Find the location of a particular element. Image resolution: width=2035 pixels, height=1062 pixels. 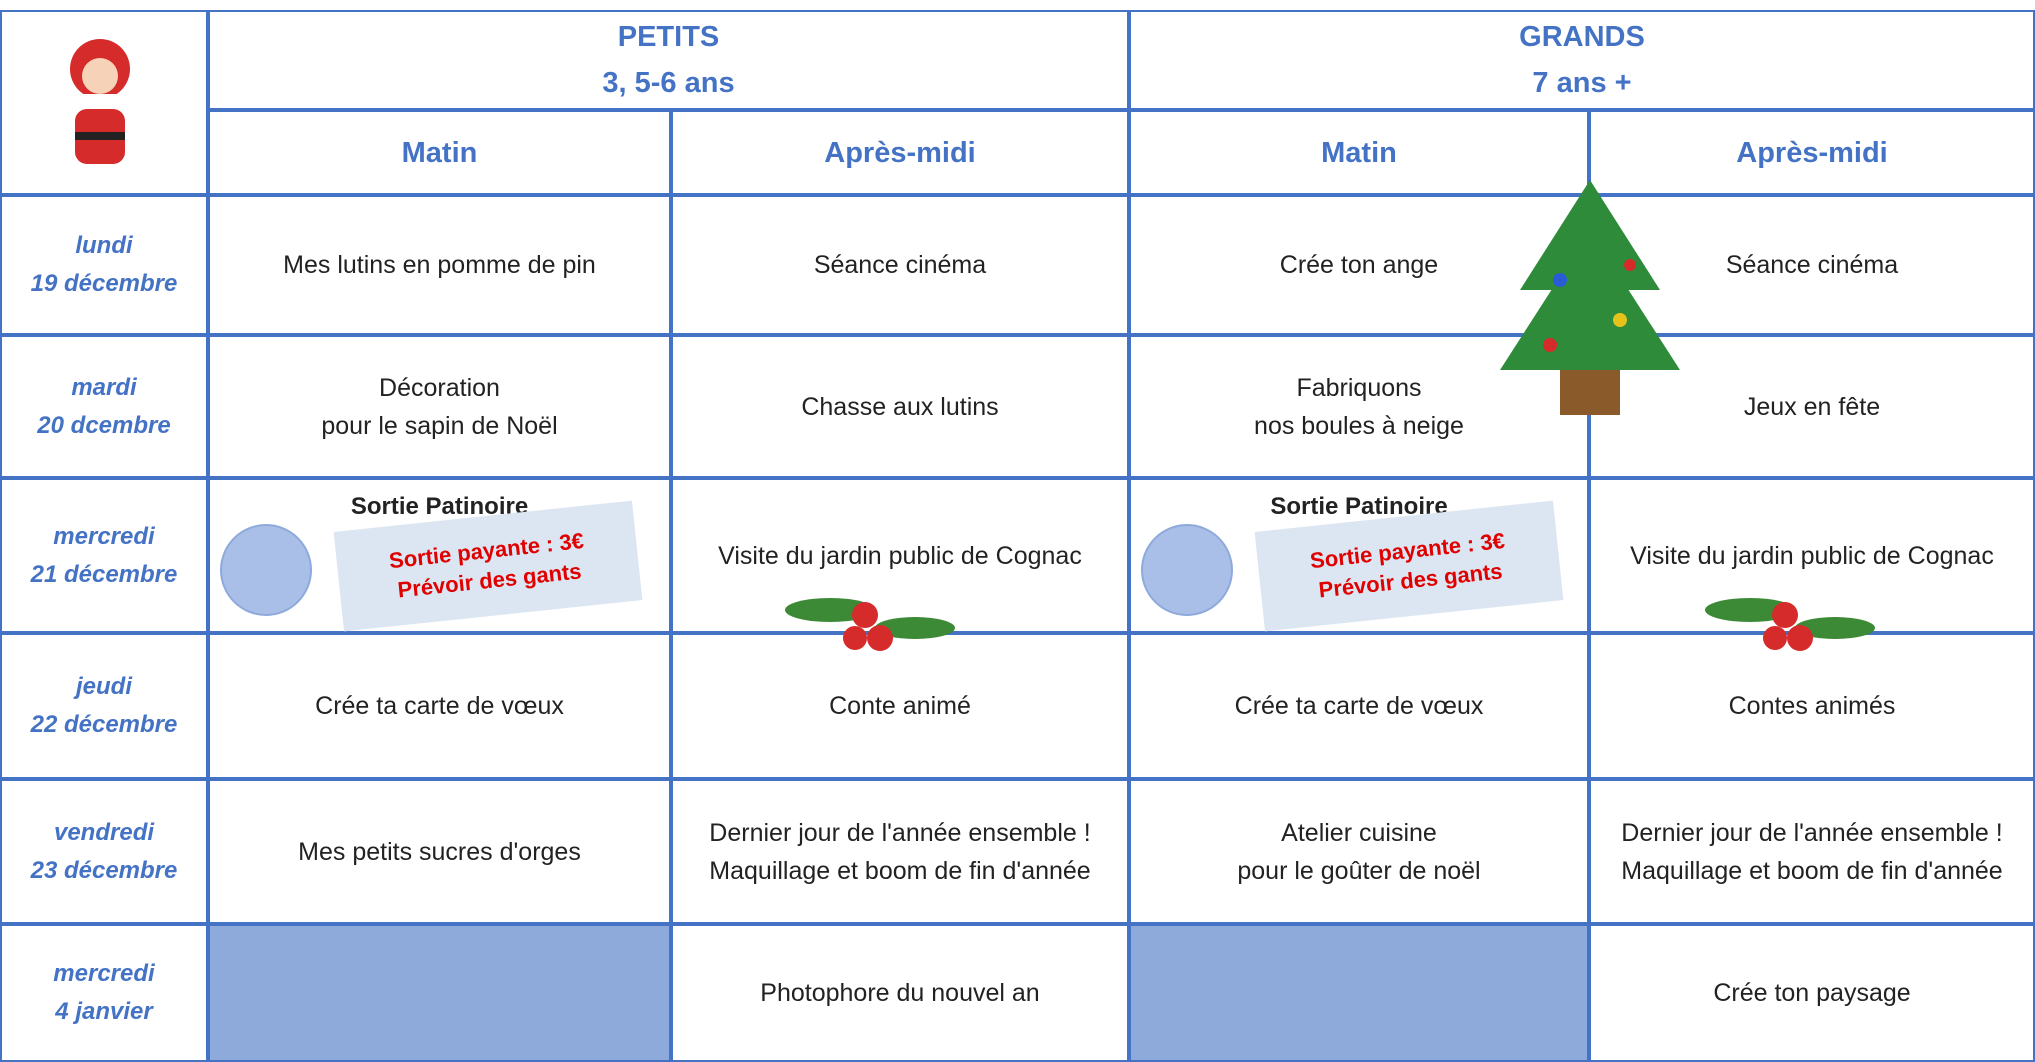

activity-cell: Photophore du nouvel an is located at coordinates (900, 993).